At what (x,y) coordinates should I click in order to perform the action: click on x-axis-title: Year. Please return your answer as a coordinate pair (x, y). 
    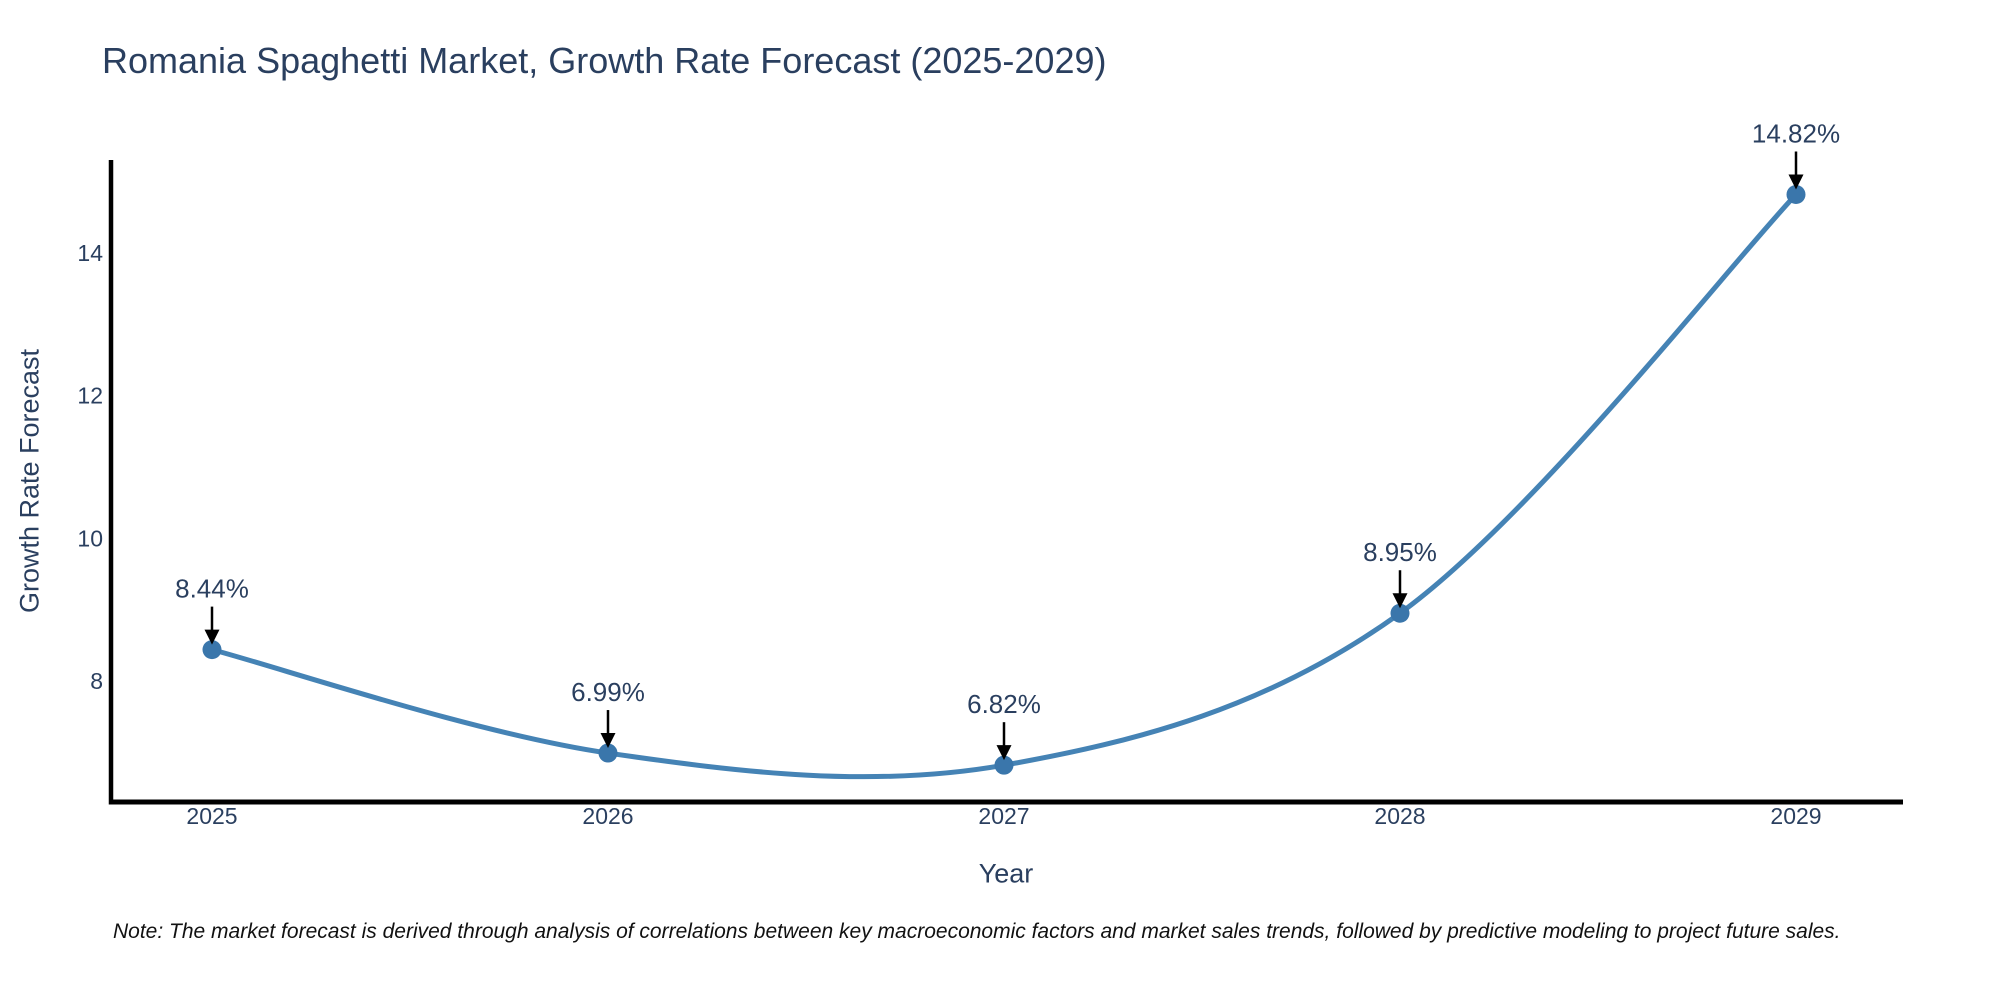
    Looking at the image, I should click on (1006, 873).